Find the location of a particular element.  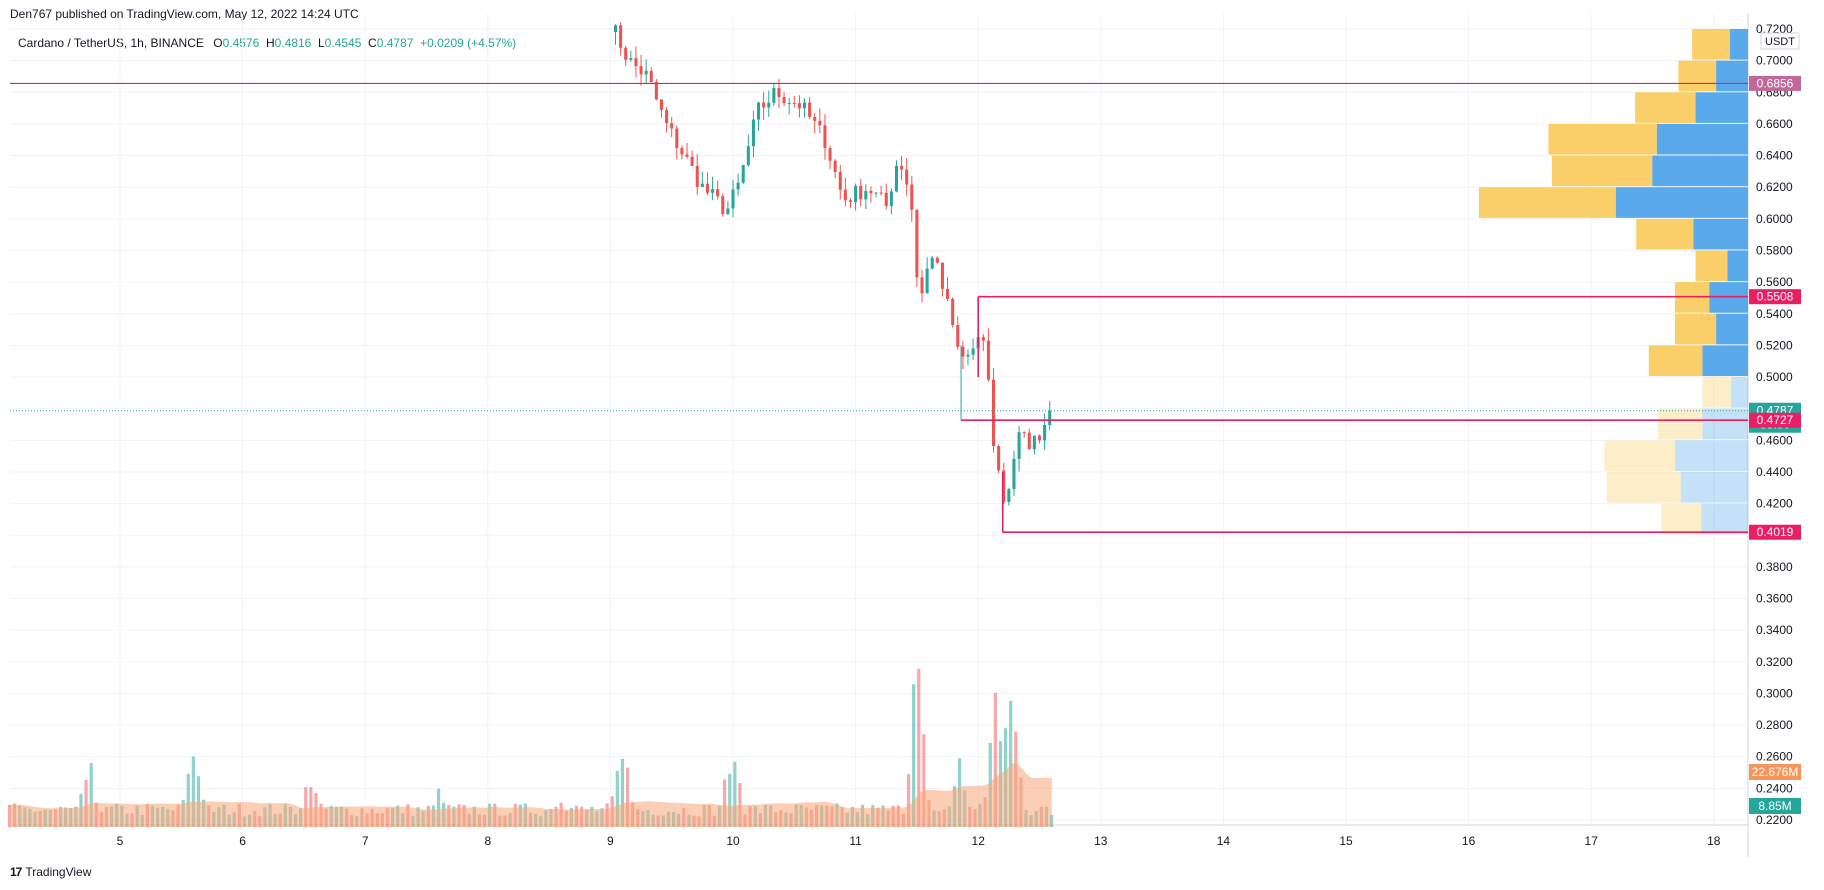

ohlc-high: 0.4816 is located at coordinates (293, 43).